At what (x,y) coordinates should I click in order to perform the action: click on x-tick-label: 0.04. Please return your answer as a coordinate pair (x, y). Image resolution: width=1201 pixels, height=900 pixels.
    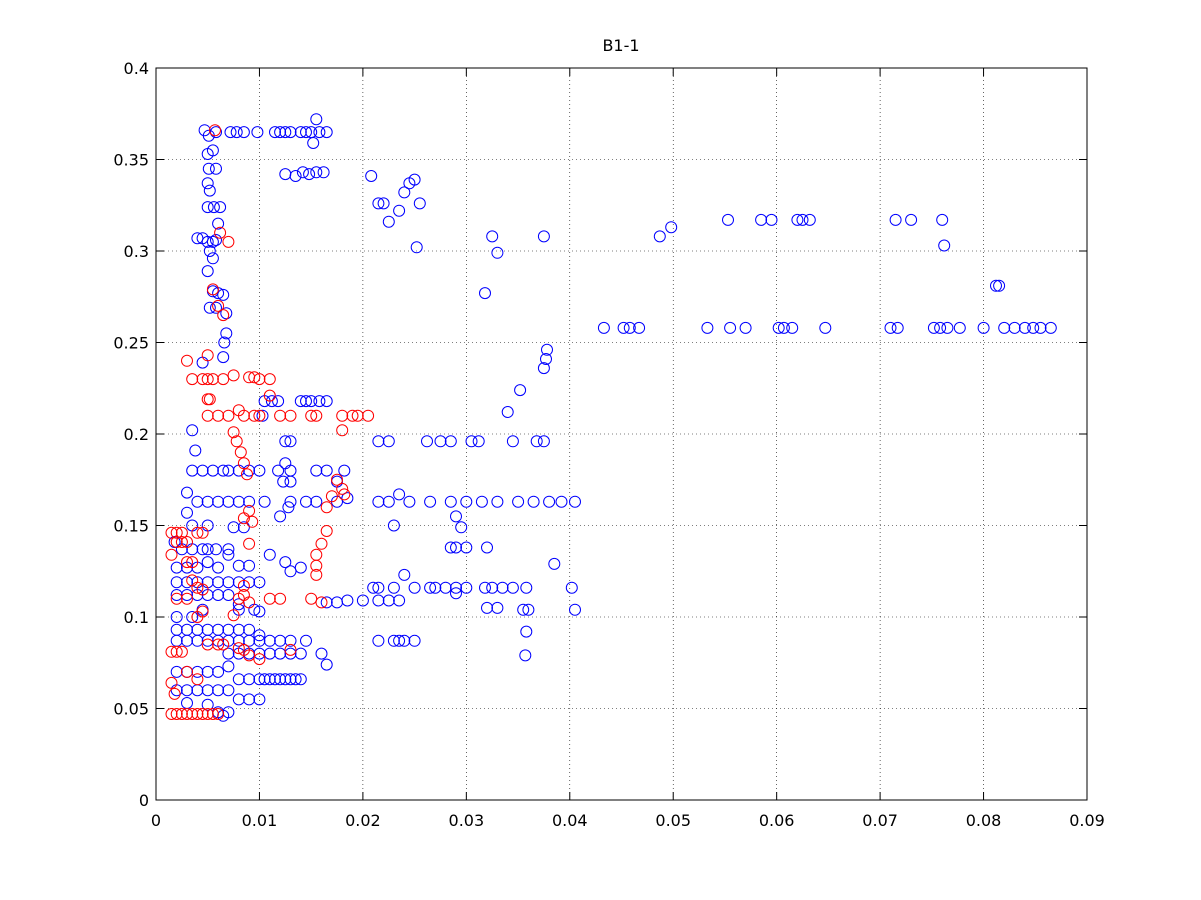
    Looking at the image, I should click on (570, 820).